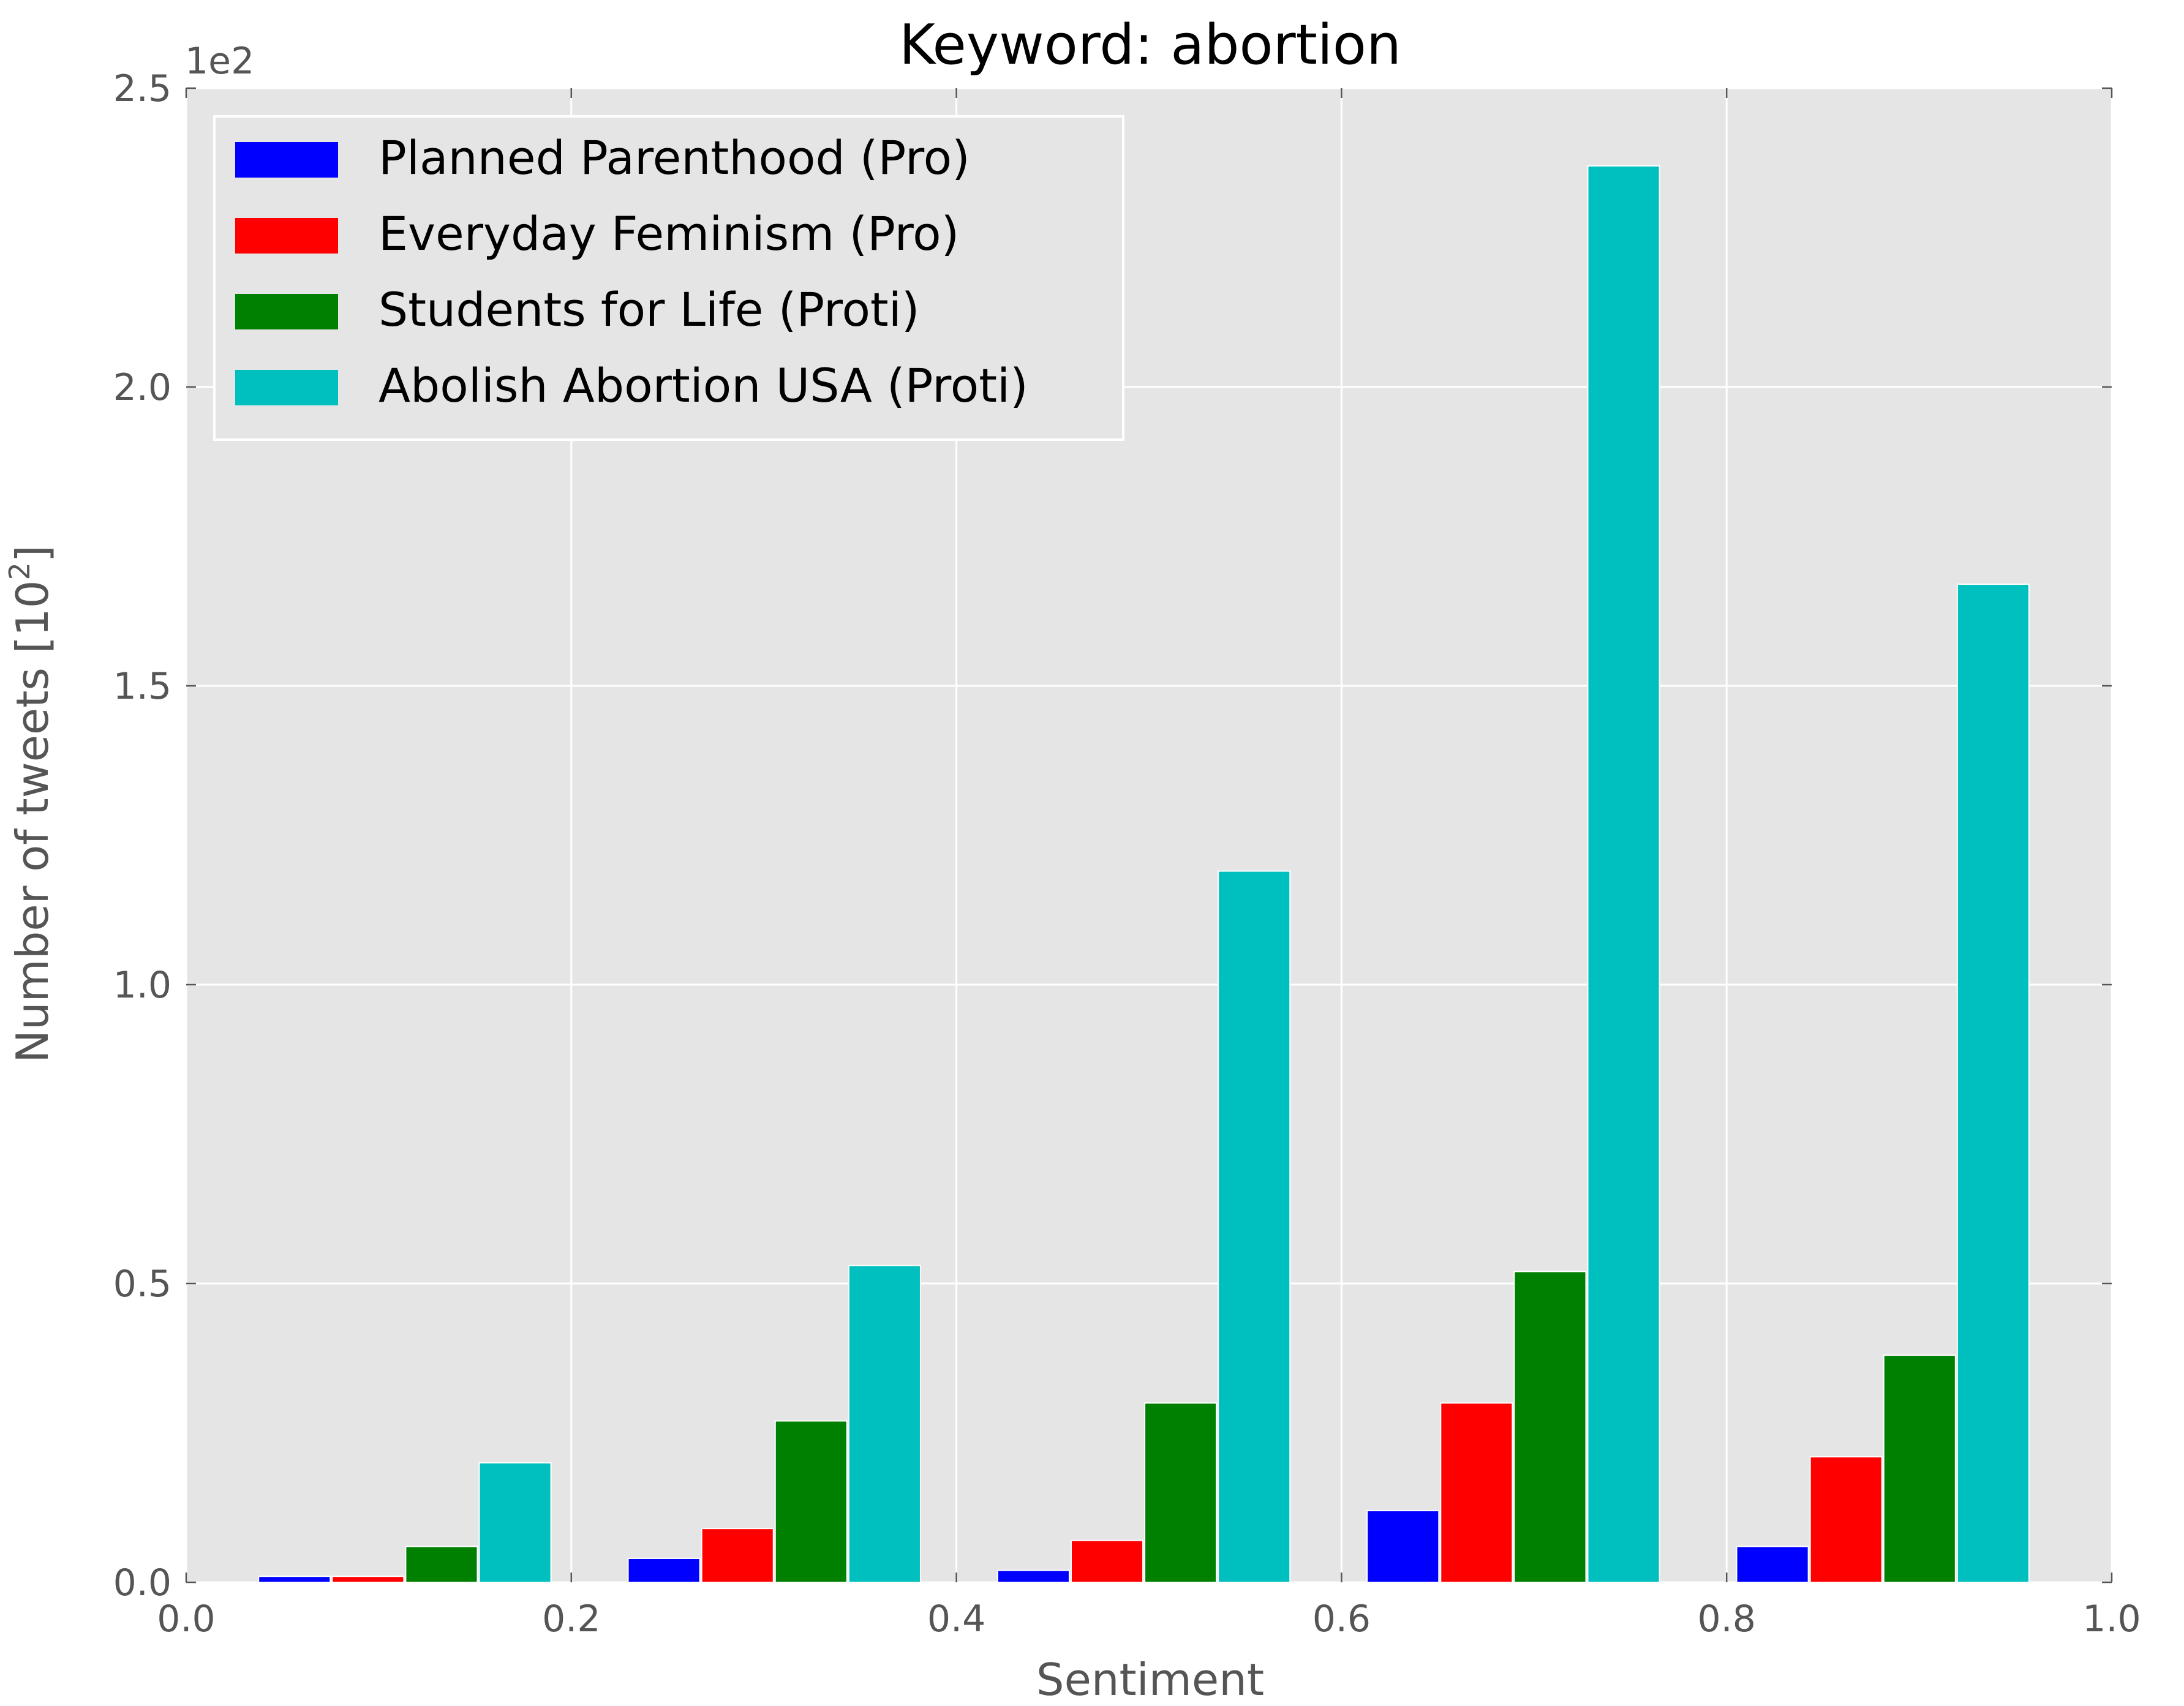 The height and width of the screenshot is (1706, 2184). Describe the element at coordinates (142, 985) in the screenshot. I see `y-tick-label: 1.0` at that location.